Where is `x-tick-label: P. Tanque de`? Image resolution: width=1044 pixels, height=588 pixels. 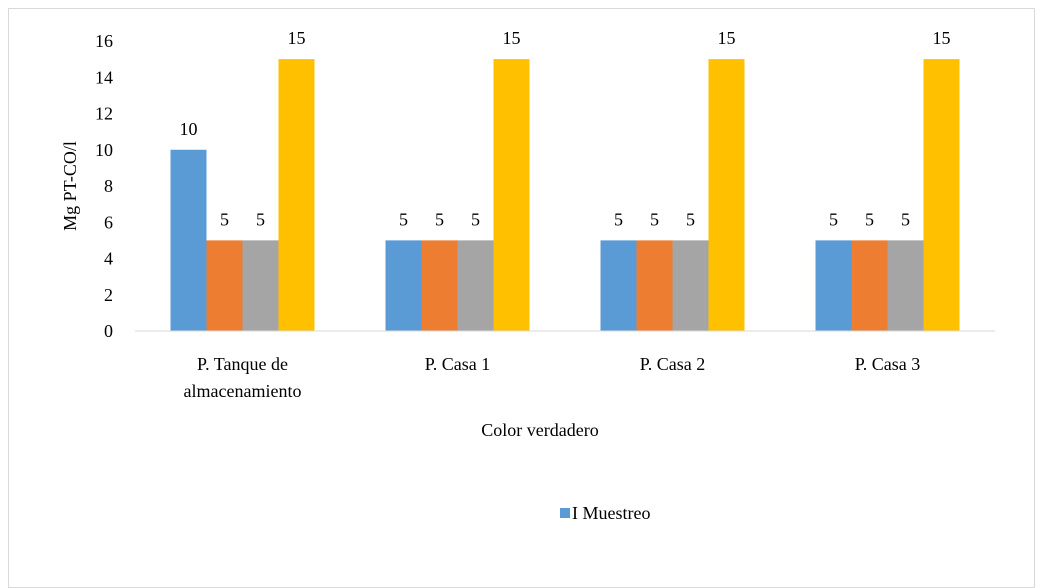 x-tick-label: P. Tanque de is located at coordinates (242, 364).